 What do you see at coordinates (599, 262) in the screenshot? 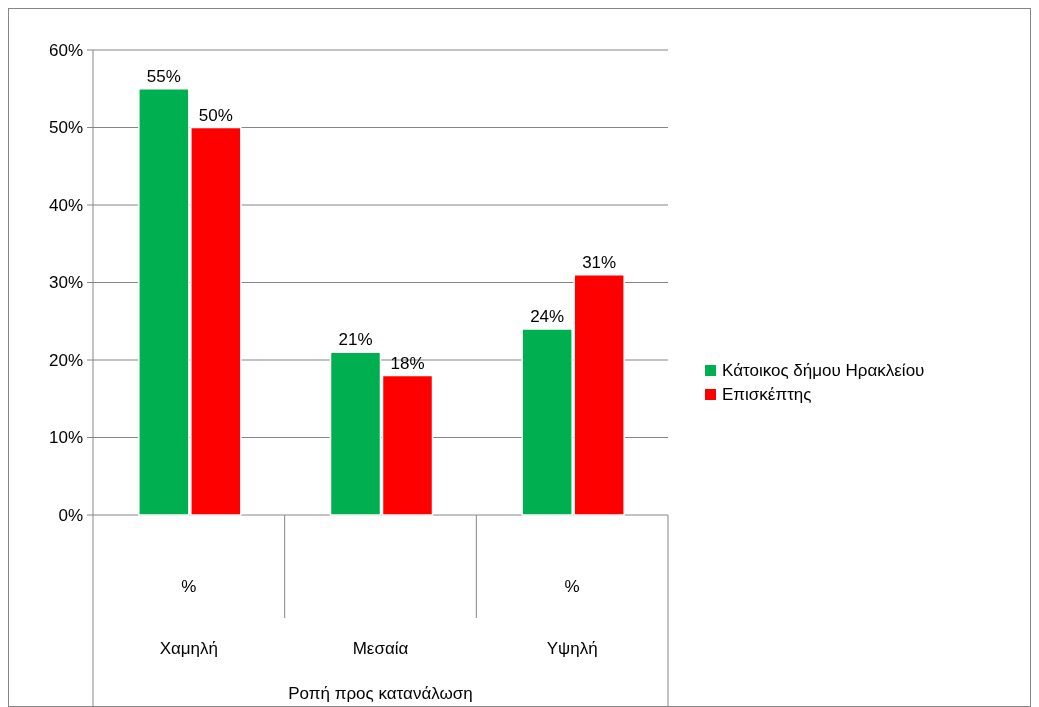
I see `data-label: 31%` at bounding box center [599, 262].